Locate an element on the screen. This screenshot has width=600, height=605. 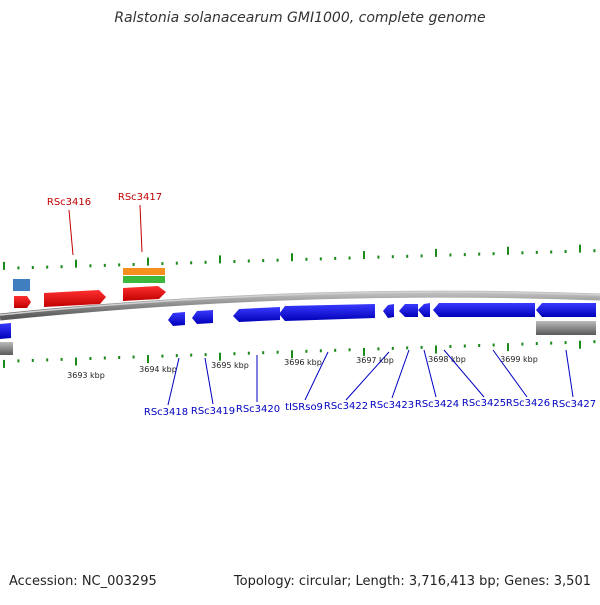
gene-arrow-left-partial is located at coordinates (5, 331).